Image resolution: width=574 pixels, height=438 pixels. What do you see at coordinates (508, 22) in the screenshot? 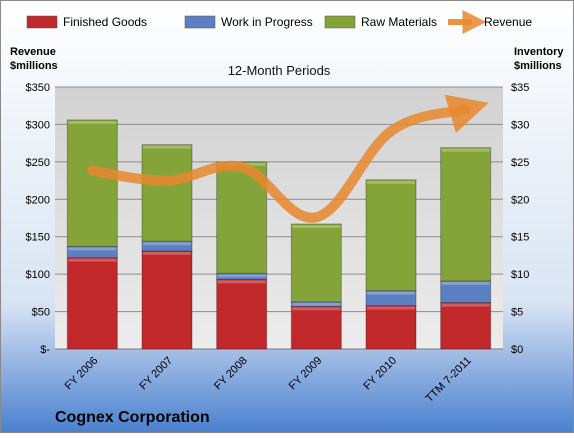
I see `legend-label: Revenue` at bounding box center [508, 22].